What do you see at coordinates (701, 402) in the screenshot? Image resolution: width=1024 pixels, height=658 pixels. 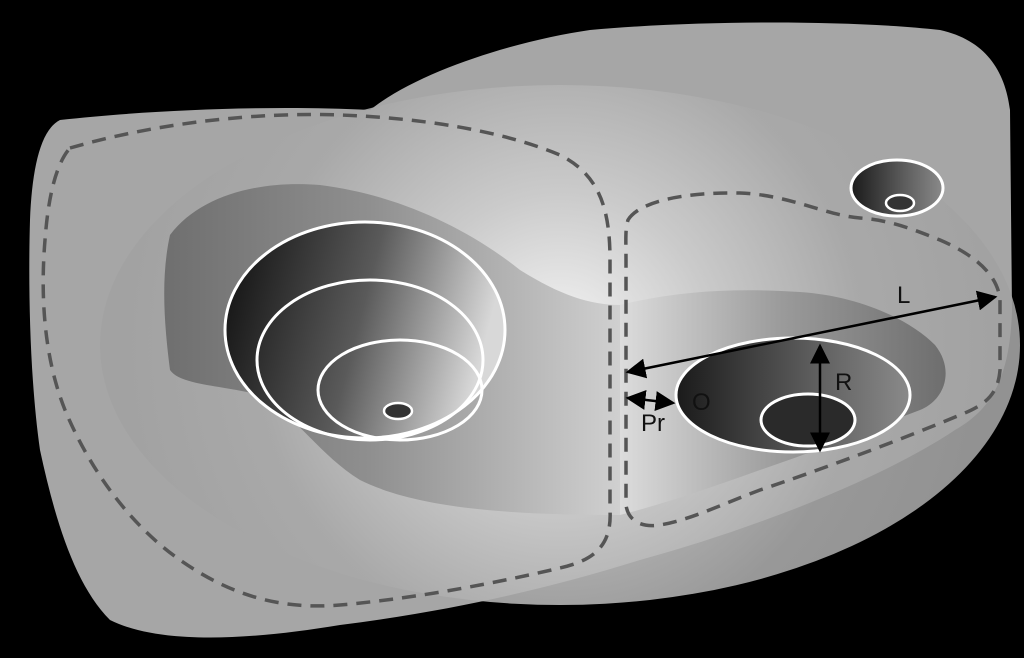 I see `label-O: O` at bounding box center [701, 402].